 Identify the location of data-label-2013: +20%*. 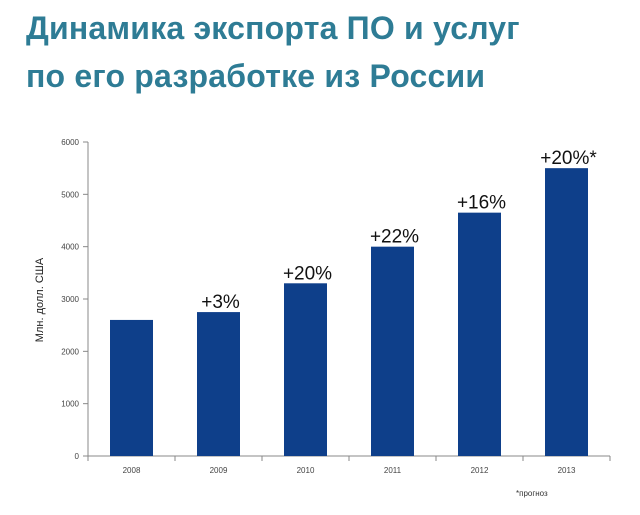
(568, 158).